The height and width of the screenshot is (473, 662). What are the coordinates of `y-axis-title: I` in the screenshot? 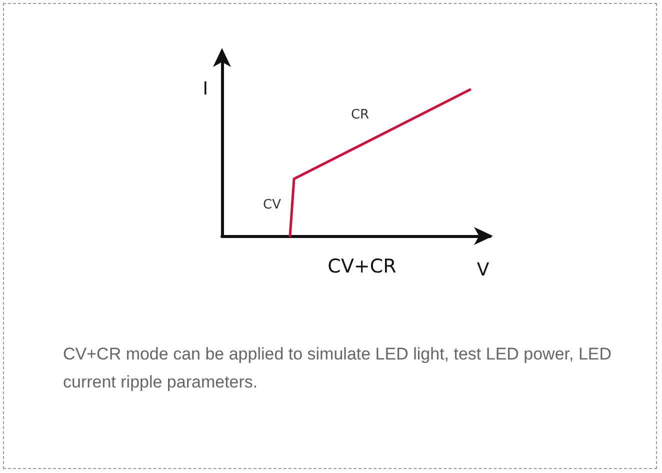 It's located at (205, 89).